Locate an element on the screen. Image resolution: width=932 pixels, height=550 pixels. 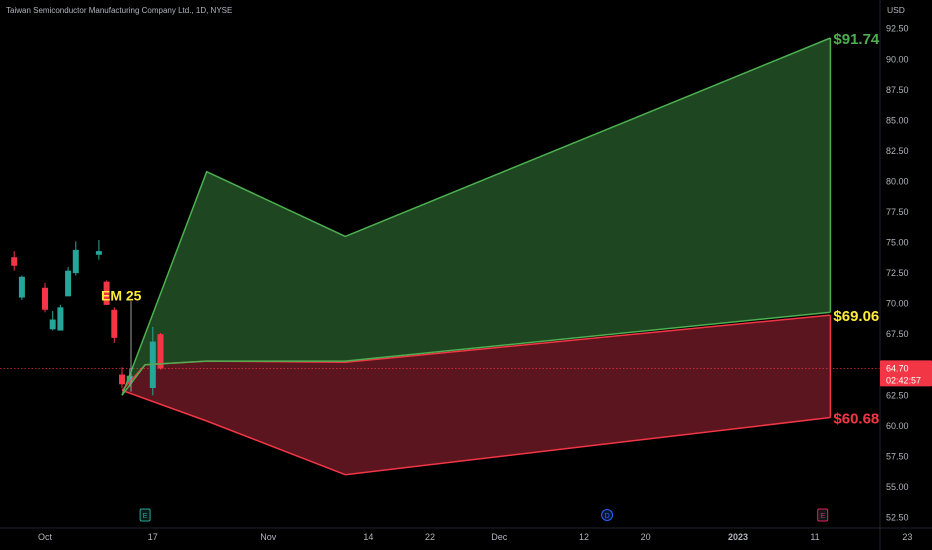
x-tick-label: 12 is located at coordinates (584, 537).